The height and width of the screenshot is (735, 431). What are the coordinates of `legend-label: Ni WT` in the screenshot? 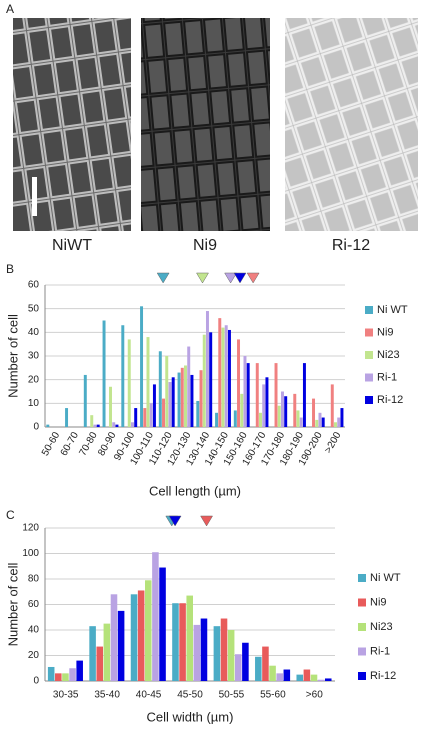 It's located at (385, 578).